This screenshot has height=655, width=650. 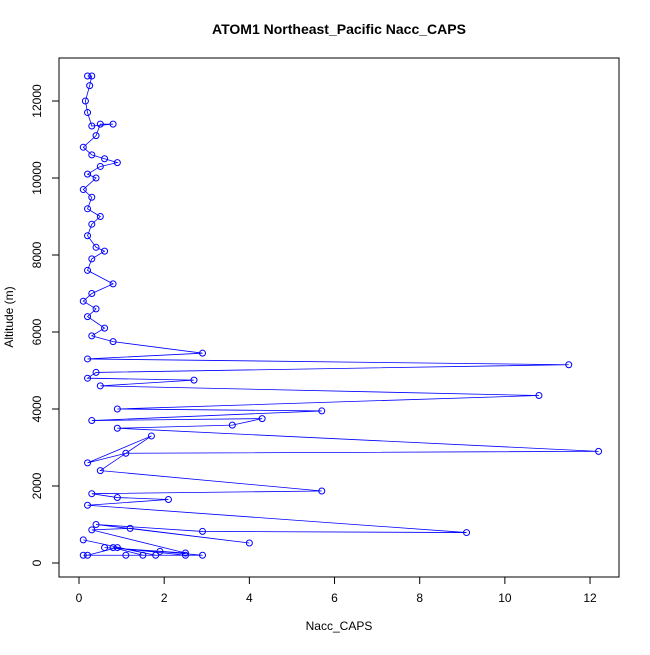 What do you see at coordinates (249, 598) in the screenshot?
I see `x-tick-label: 4` at bounding box center [249, 598].